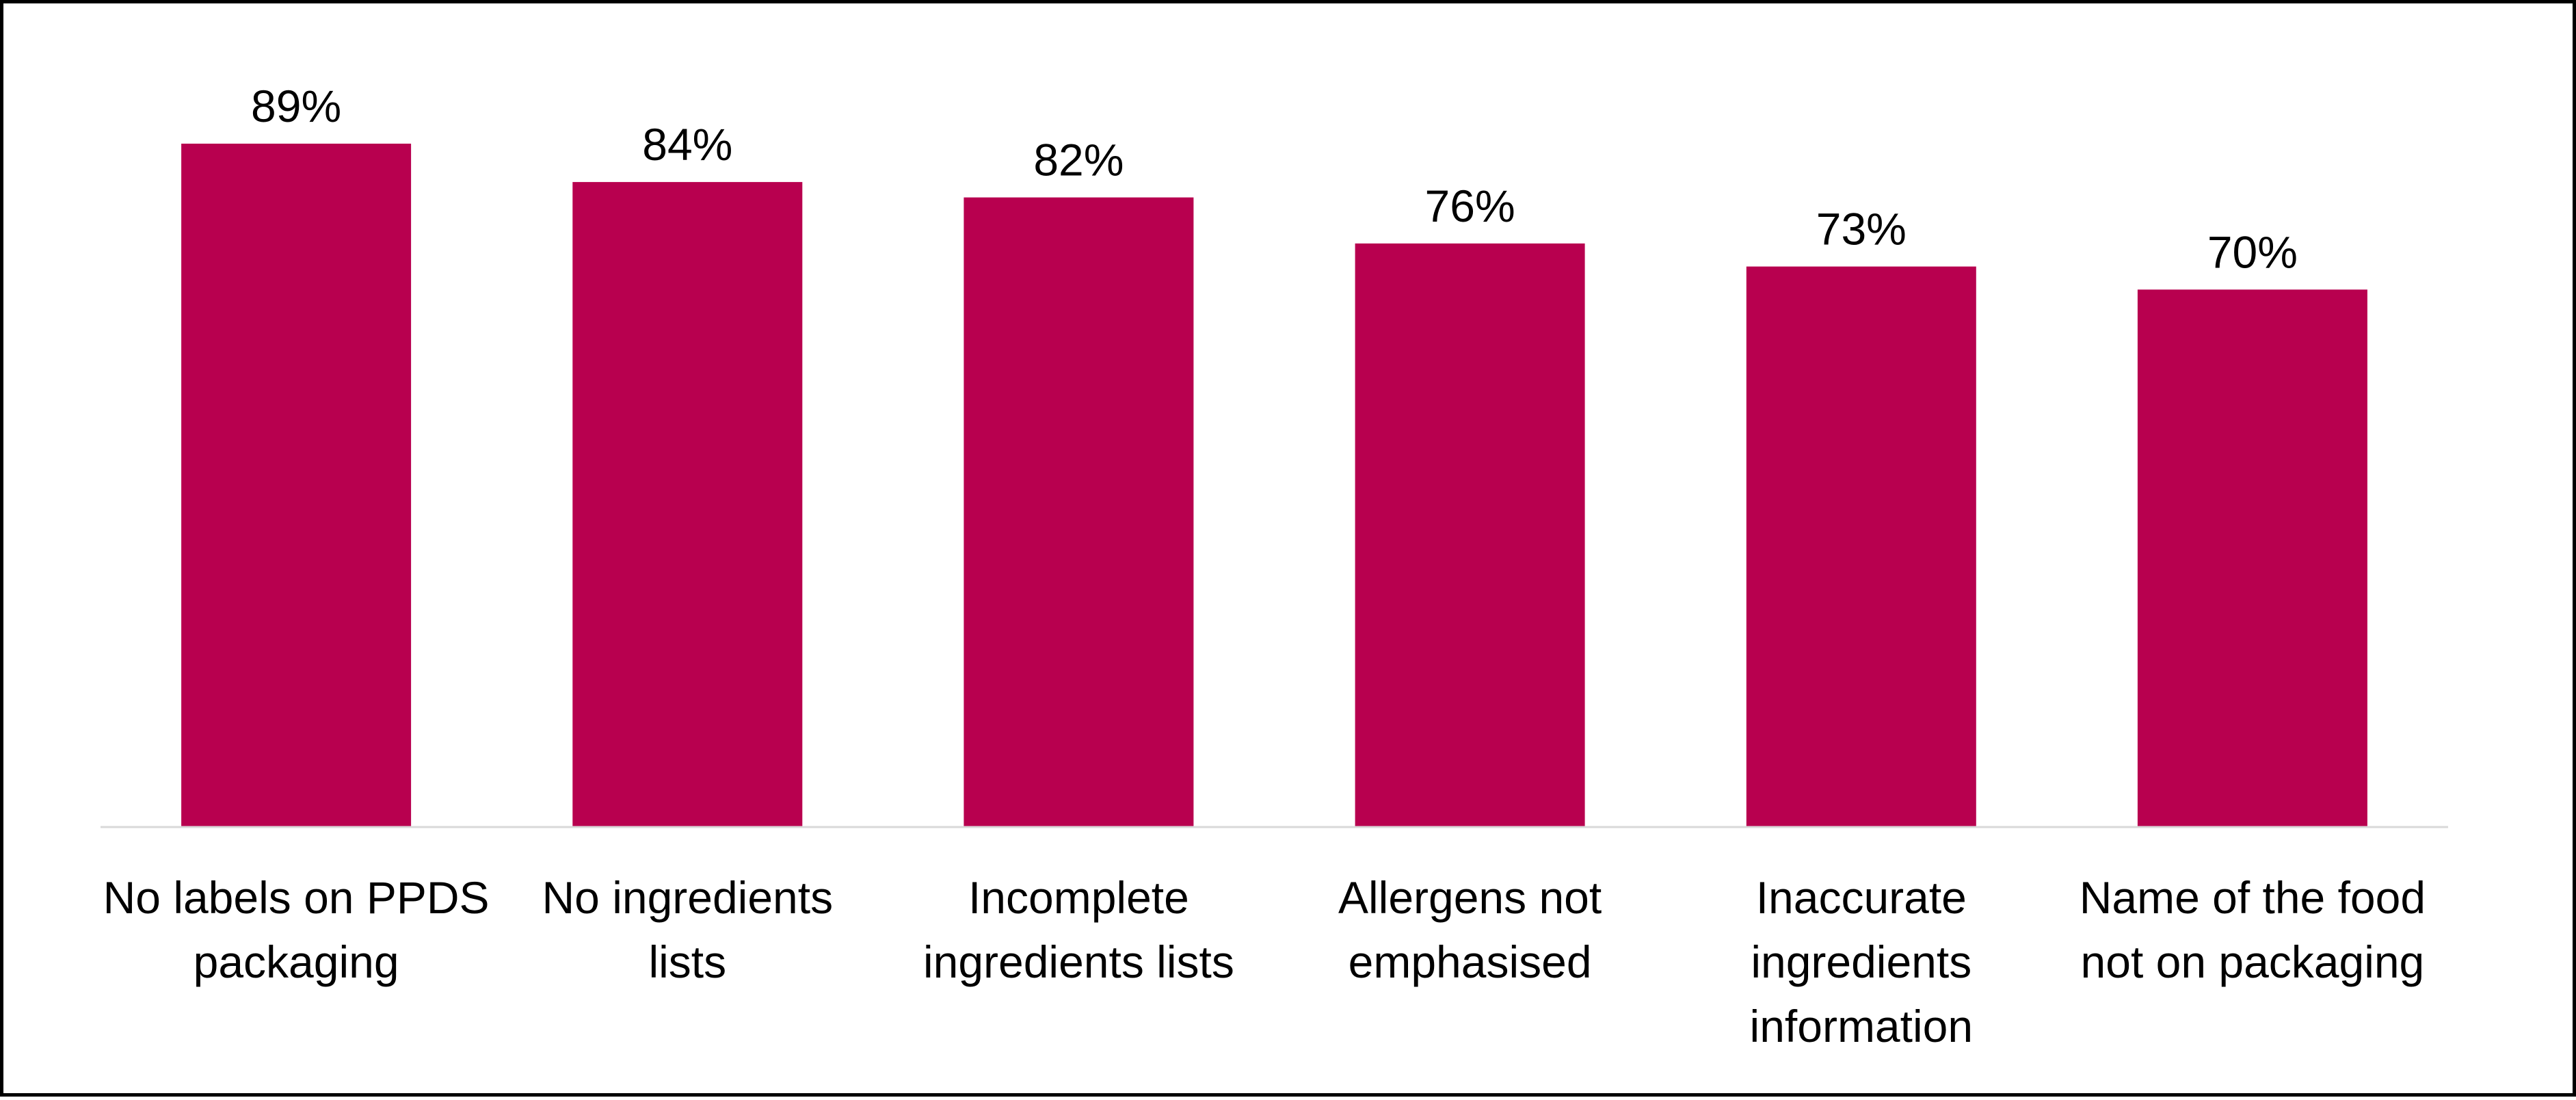 The image size is (2576, 1100). Describe the element at coordinates (296, 962) in the screenshot. I see `category-label-line: packaging` at that location.